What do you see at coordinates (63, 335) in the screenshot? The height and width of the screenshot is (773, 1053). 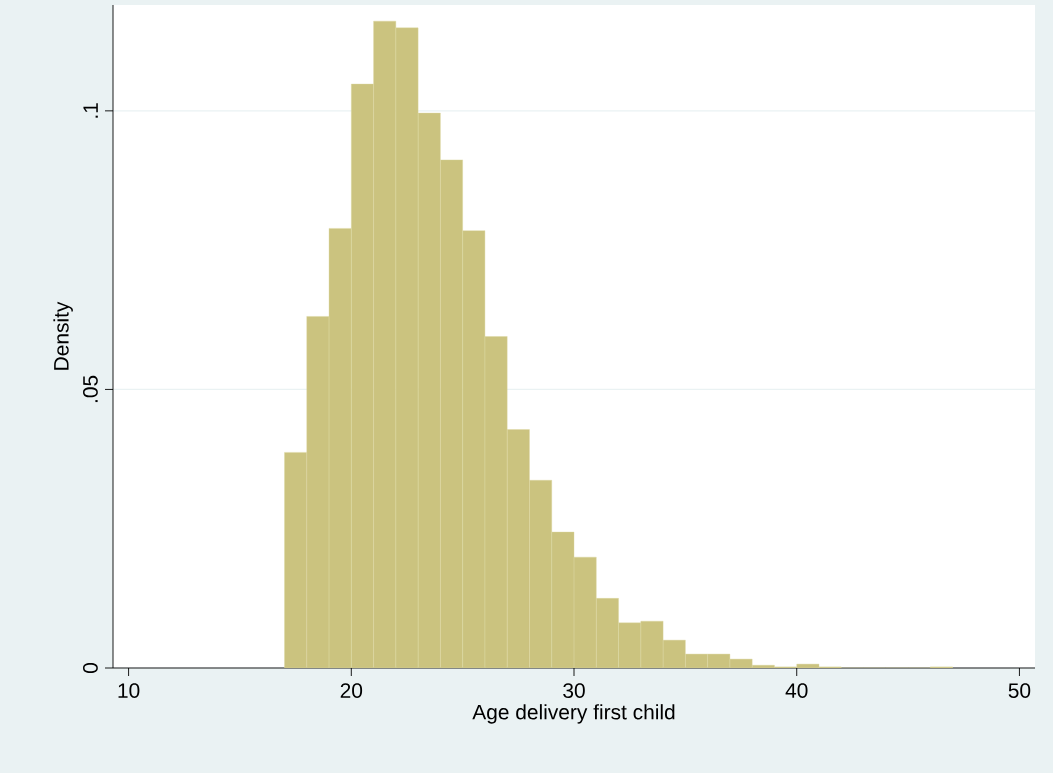 I see `y-axis-title: Density` at bounding box center [63, 335].